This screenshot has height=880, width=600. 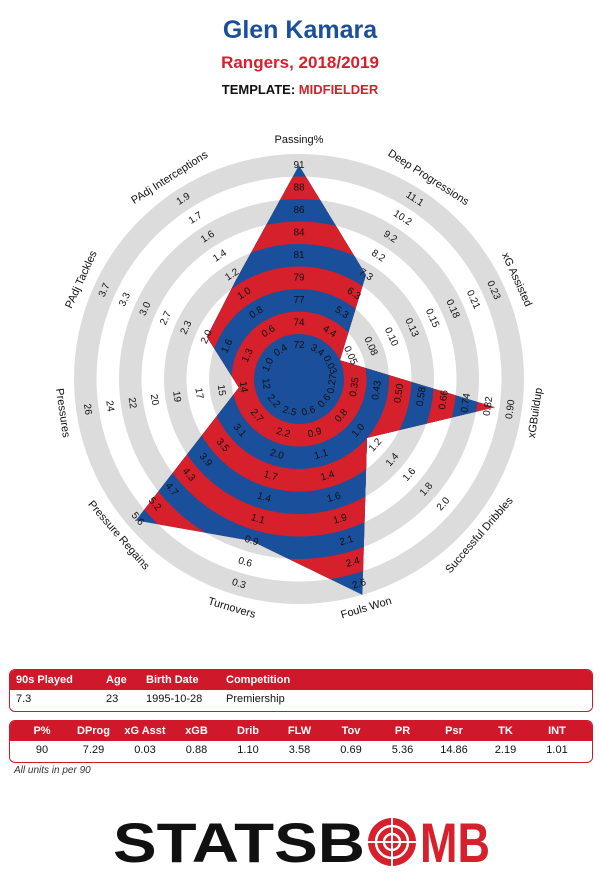 I want to click on player-name: Glen Kamara, so click(x=300, y=30).